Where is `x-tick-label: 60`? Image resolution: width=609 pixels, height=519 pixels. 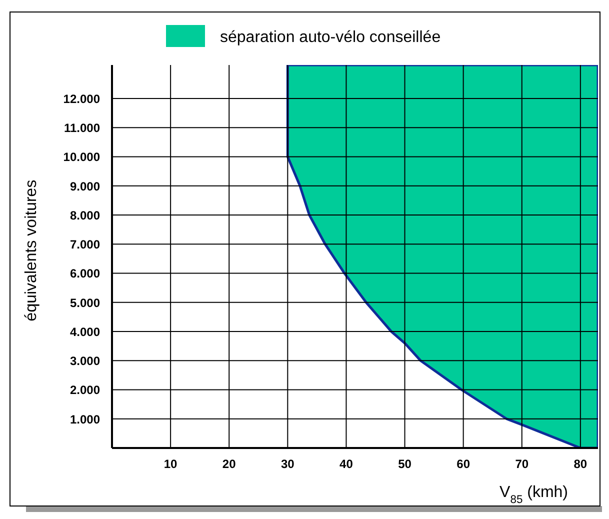 x-tick-label: 60 is located at coordinates (463, 464).